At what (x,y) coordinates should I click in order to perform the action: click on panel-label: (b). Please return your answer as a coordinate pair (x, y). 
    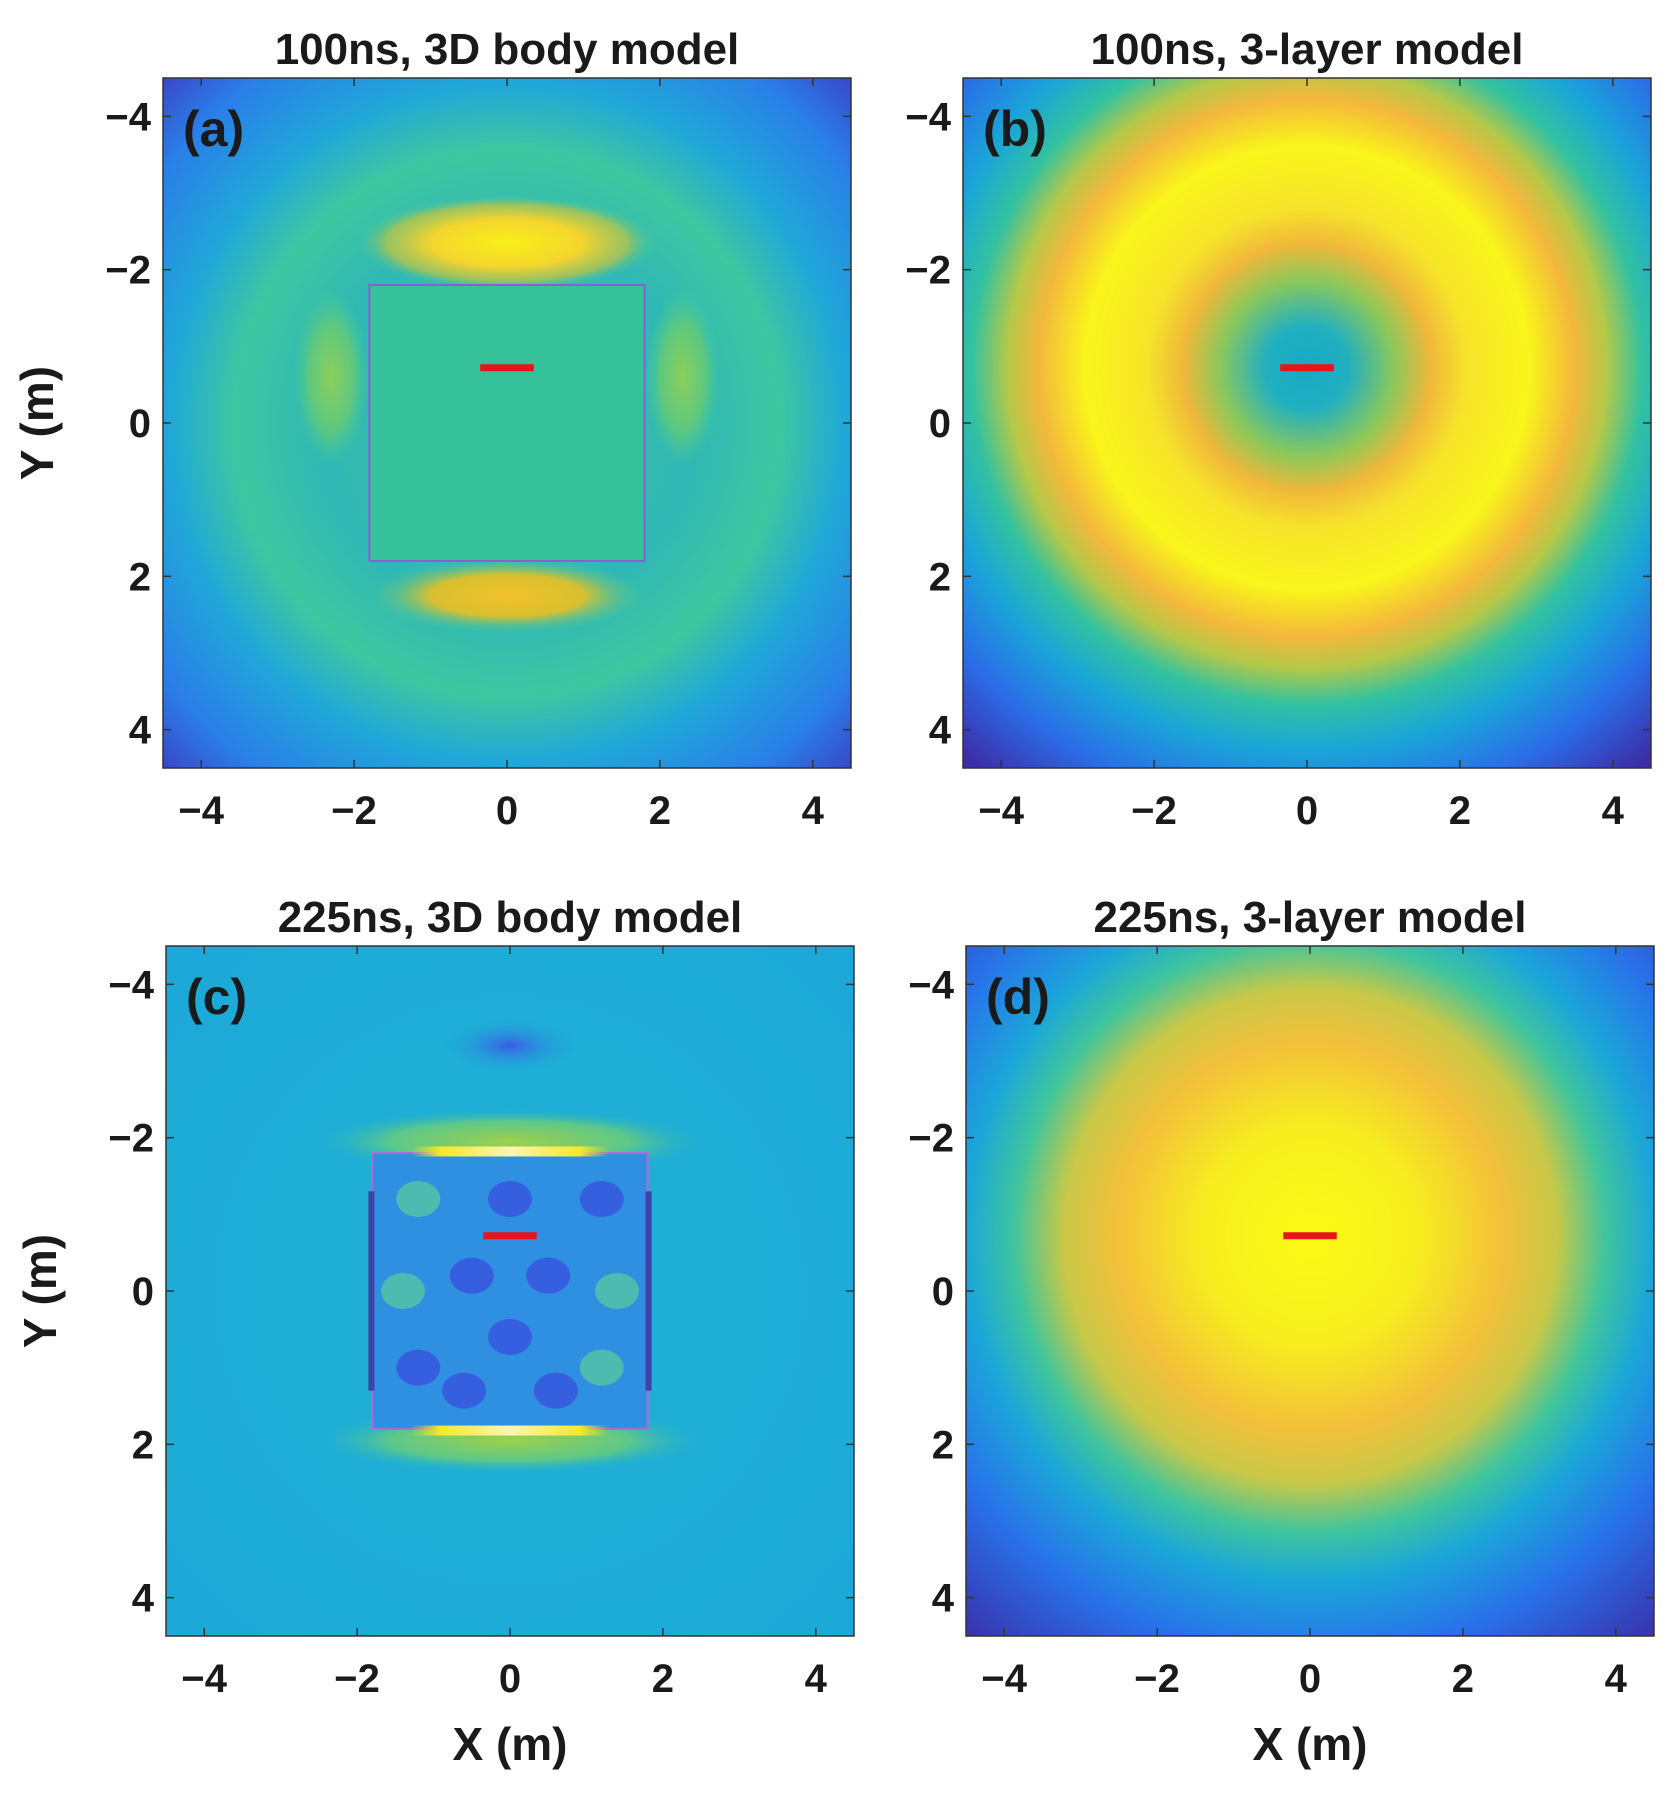
    Looking at the image, I should click on (1015, 129).